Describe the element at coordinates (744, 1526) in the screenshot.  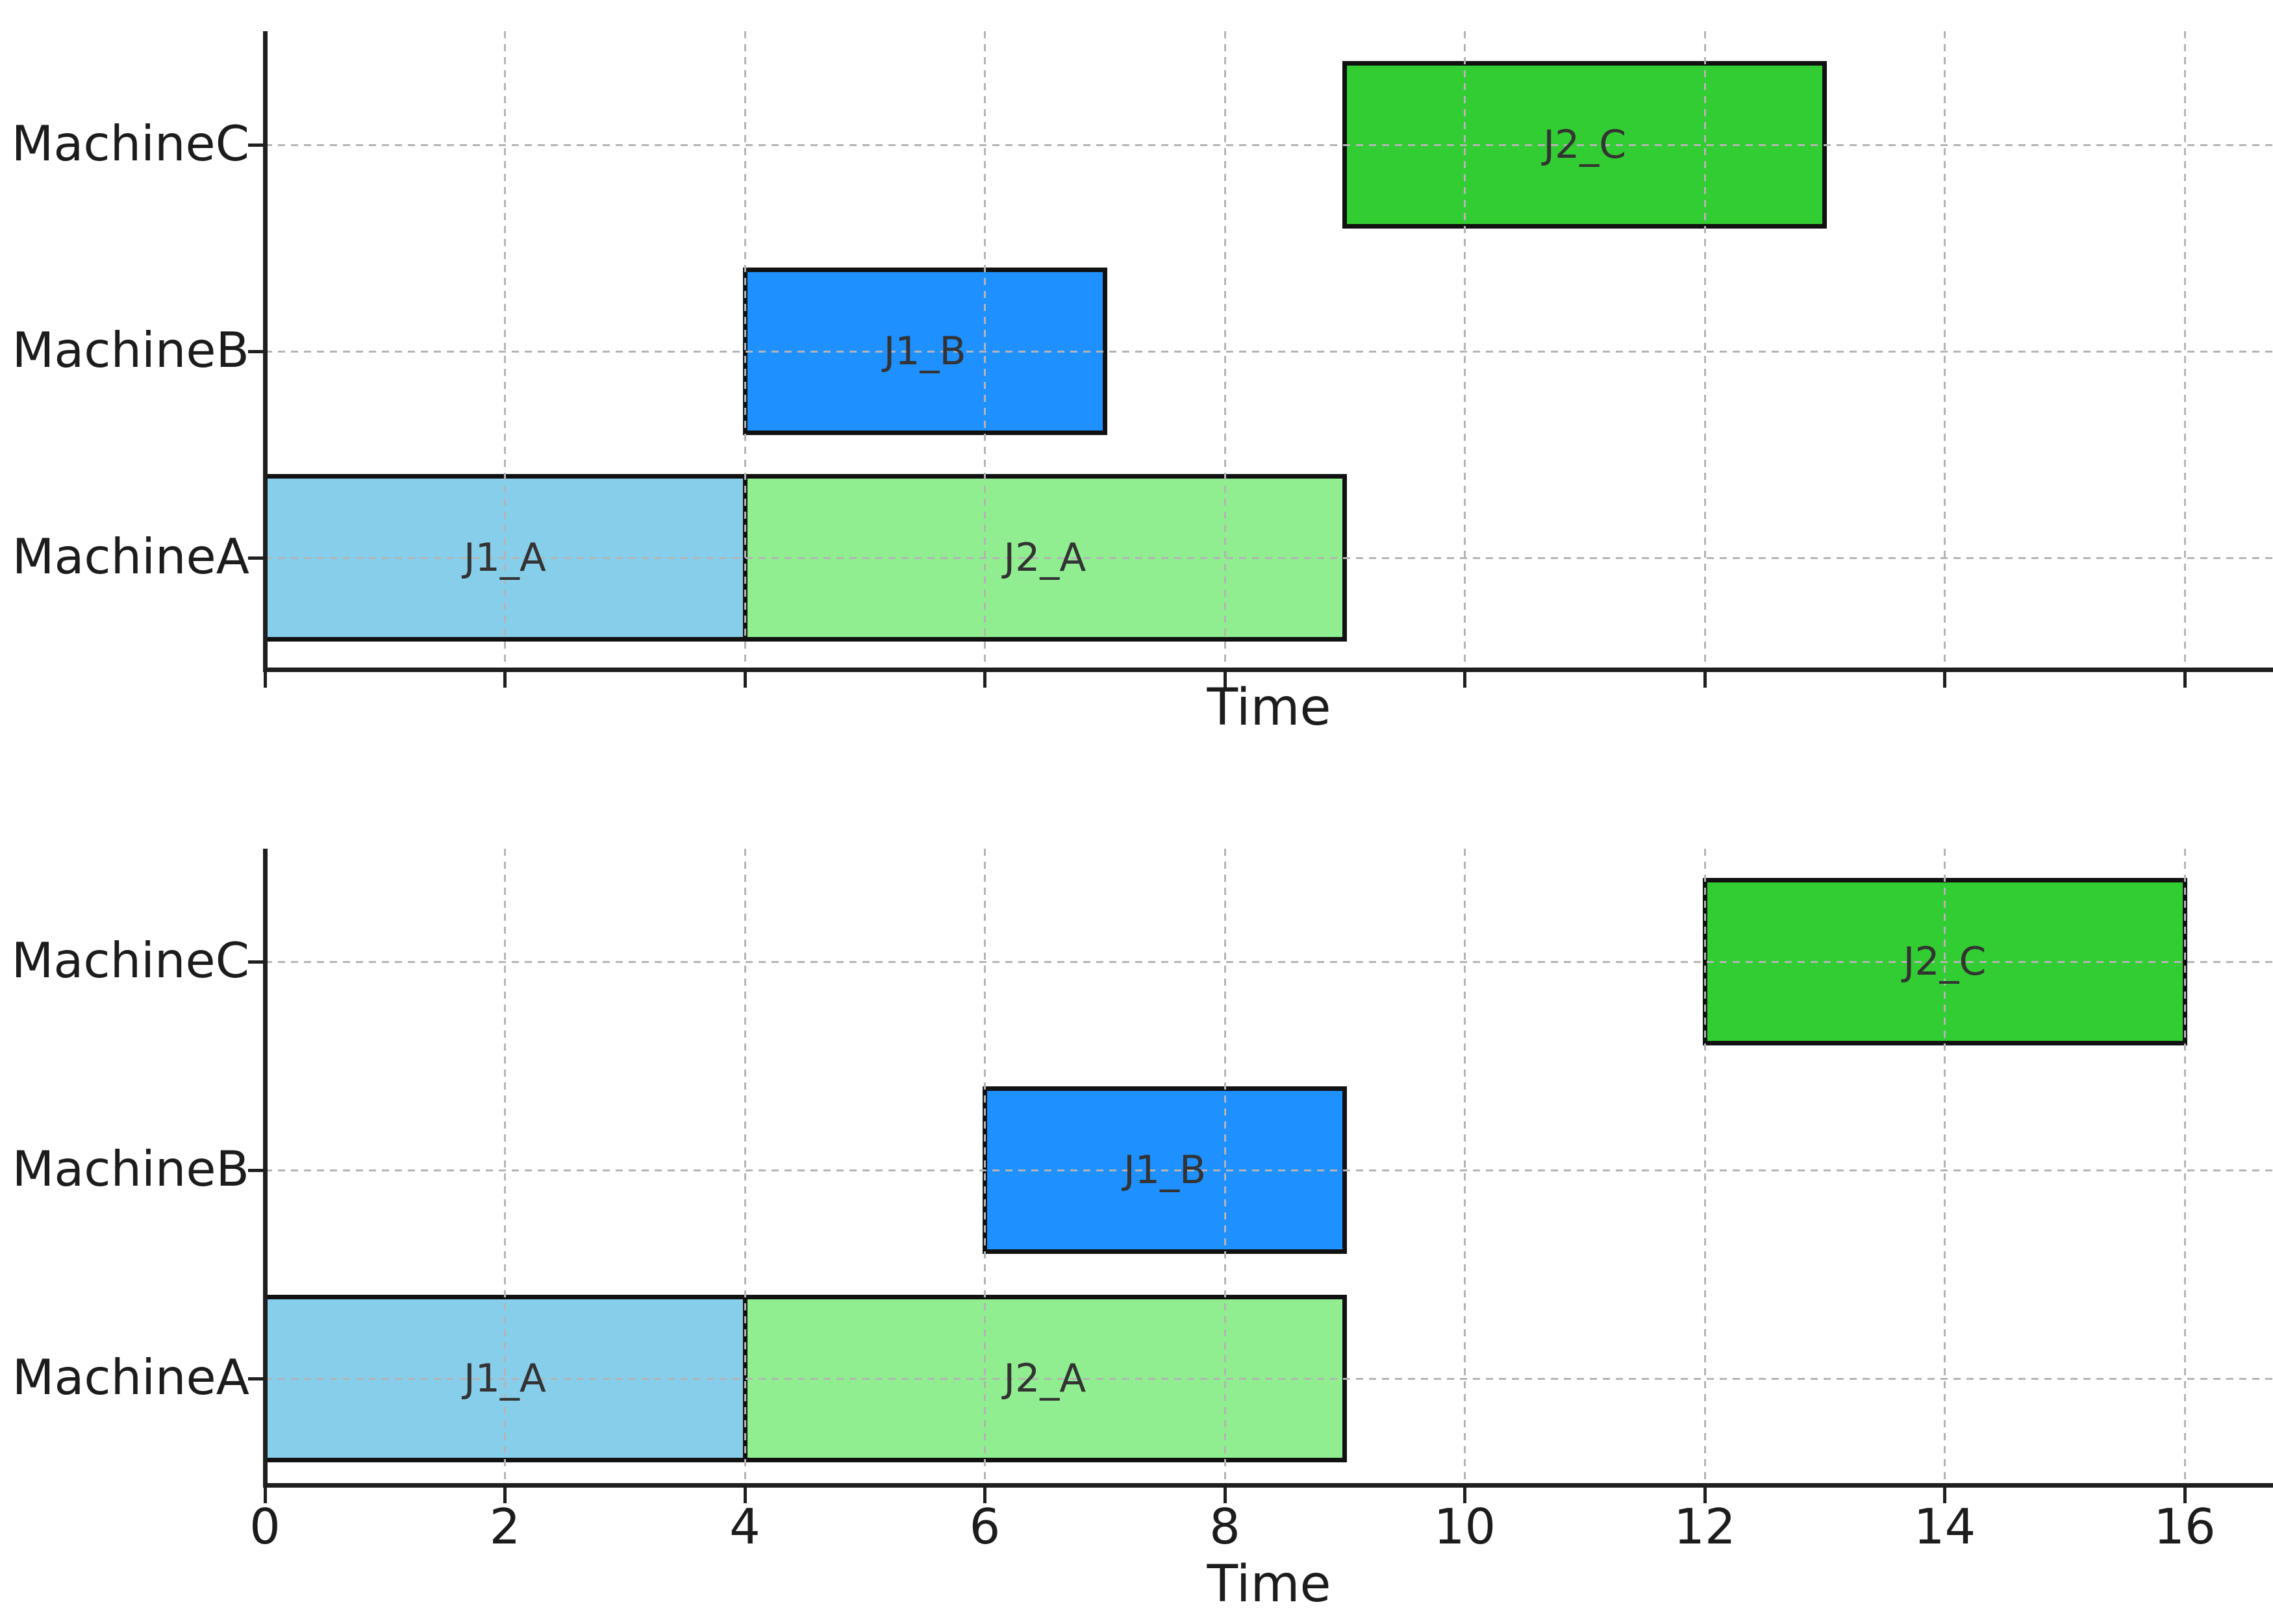
I see `x-tick-label: 4` at that location.